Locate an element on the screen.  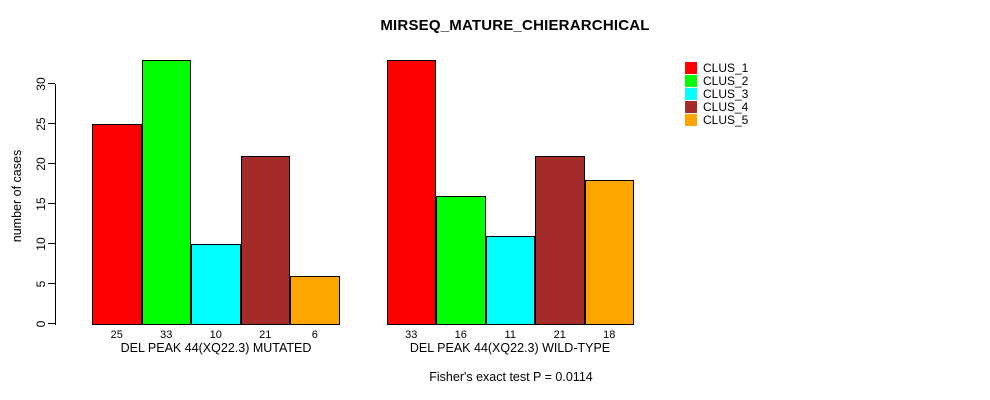
y-tick-label: 10 is located at coordinates (41, 243).